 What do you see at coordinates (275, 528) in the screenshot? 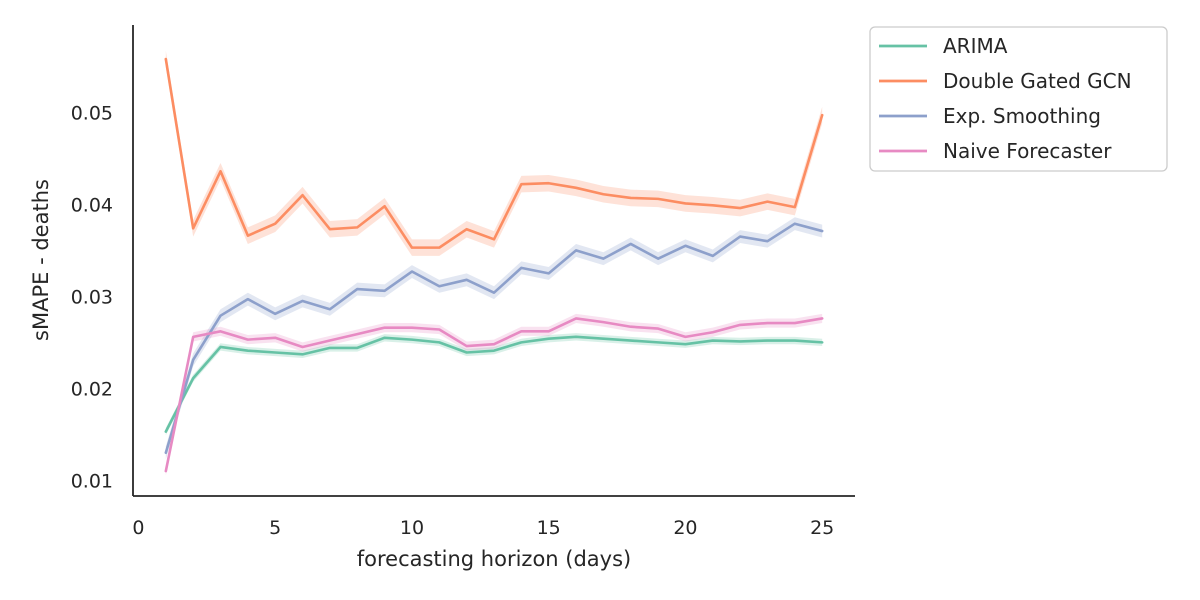
I see `x-tick-label: 5` at bounding box center [275, 528].